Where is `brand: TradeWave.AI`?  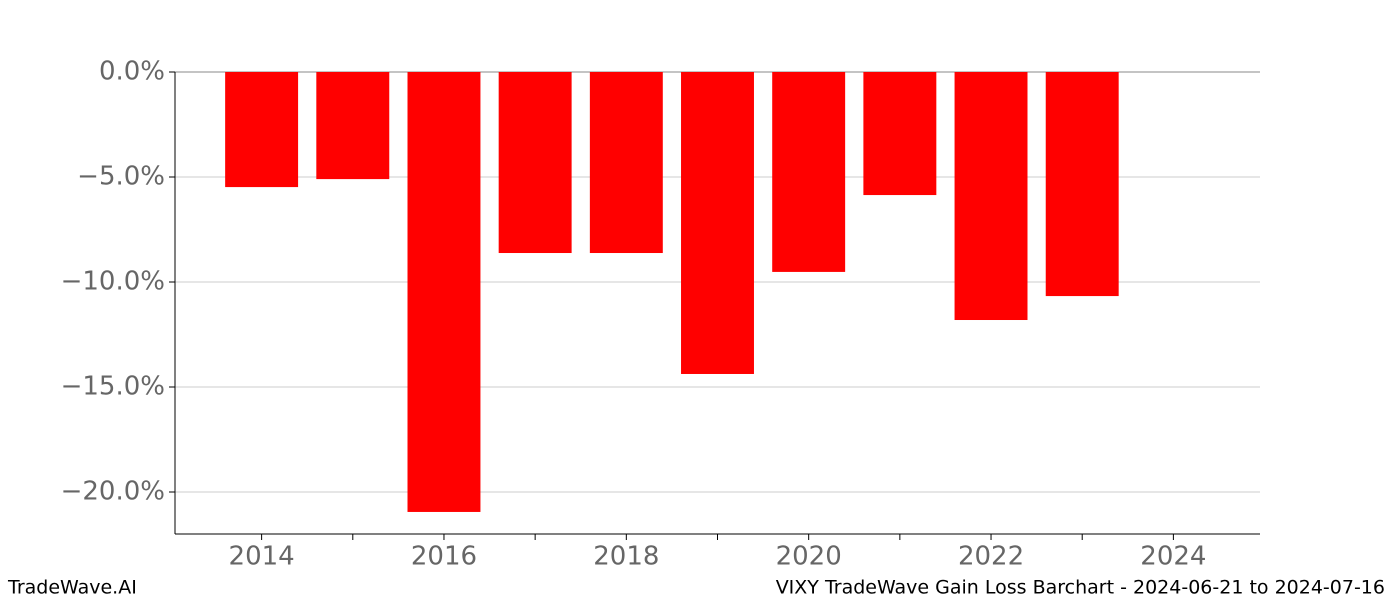 brand: TradeWave.AI is located at coordinates (72, 588).